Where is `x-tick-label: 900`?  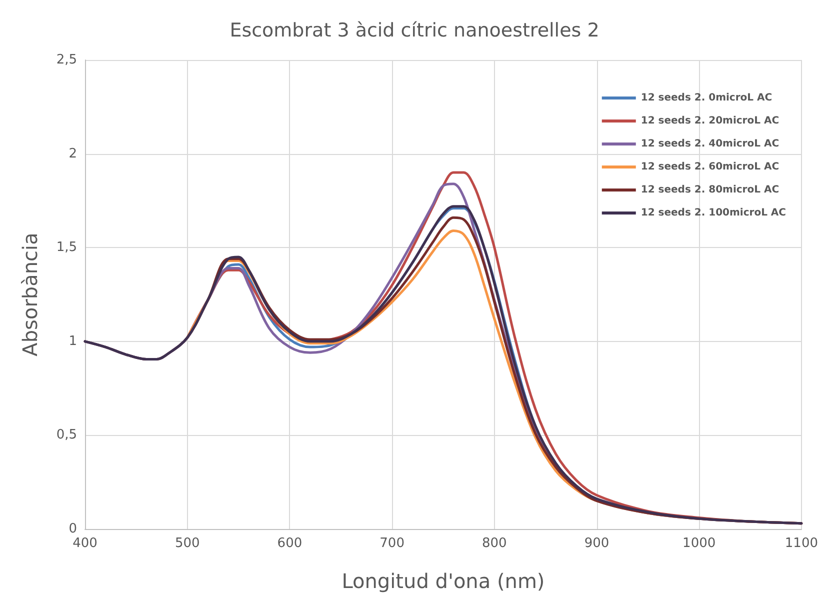
x-tick-label: 900 is located at coordinates (597, 543).